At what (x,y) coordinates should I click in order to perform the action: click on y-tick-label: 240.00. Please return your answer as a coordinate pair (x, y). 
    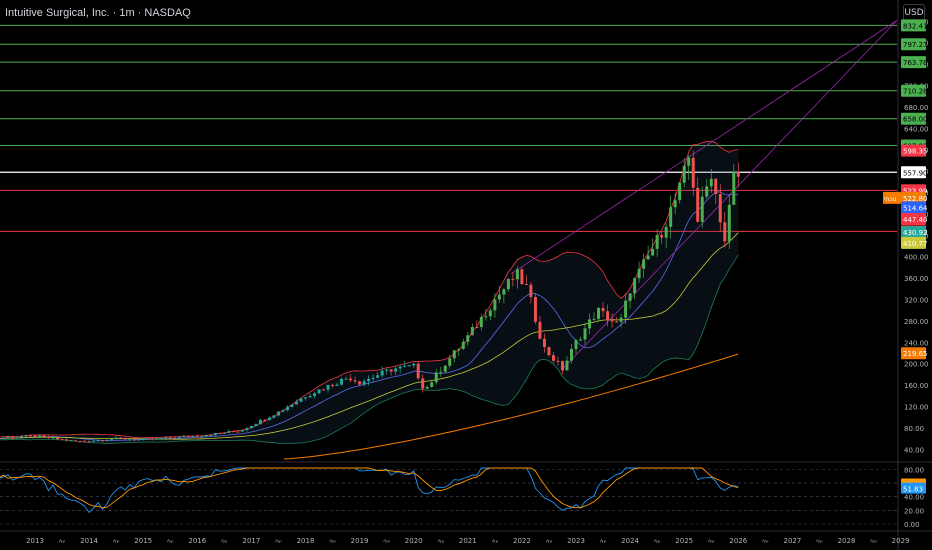
    Looking at the image, I should click on (916, 343).